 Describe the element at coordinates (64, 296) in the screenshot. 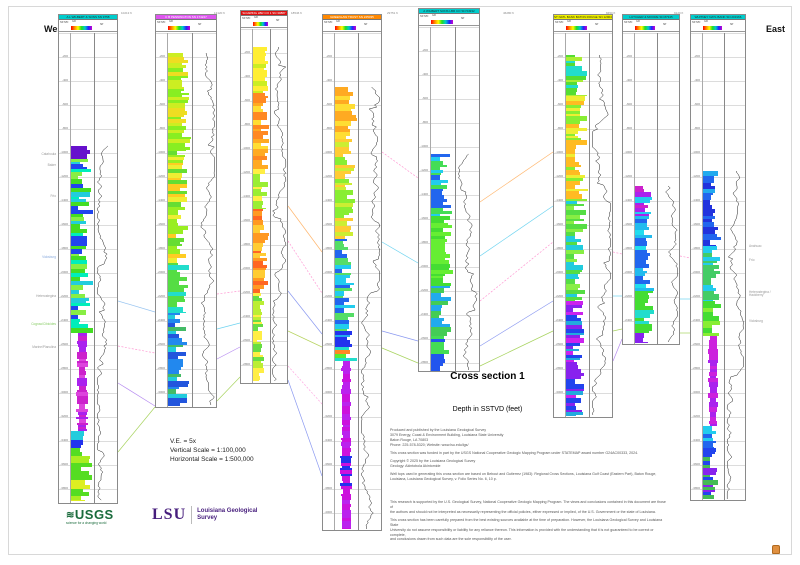

I see `depth-tick-label: -2200` at that location.